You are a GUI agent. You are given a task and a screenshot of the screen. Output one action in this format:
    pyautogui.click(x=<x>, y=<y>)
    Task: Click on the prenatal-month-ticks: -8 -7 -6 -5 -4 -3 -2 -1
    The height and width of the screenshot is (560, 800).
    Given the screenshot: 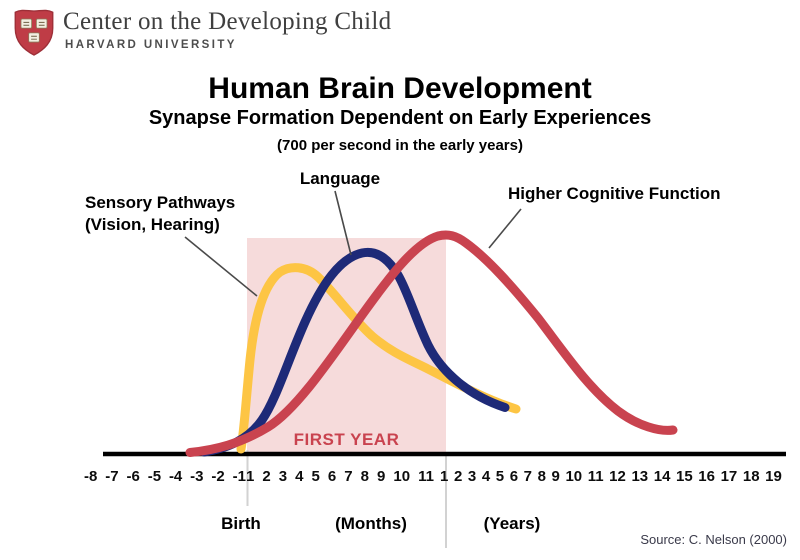 What is the action you would take?
    pyautogui.click(x=165, y=476)
    